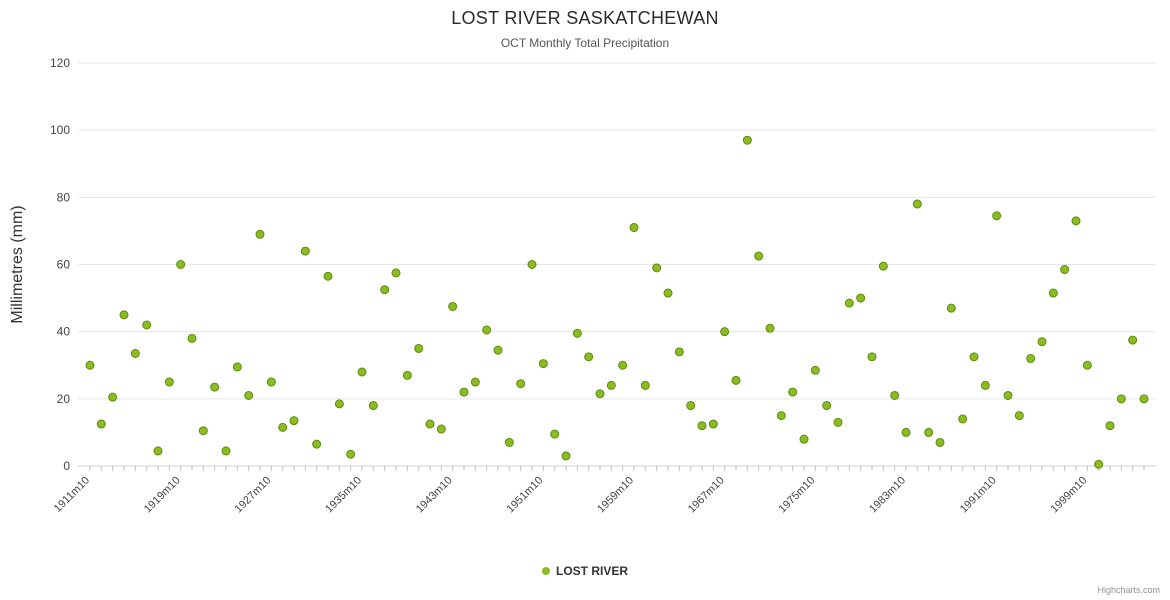  I want to click on legend-item-lost-river: LOST RIVER, so click(585, 571).